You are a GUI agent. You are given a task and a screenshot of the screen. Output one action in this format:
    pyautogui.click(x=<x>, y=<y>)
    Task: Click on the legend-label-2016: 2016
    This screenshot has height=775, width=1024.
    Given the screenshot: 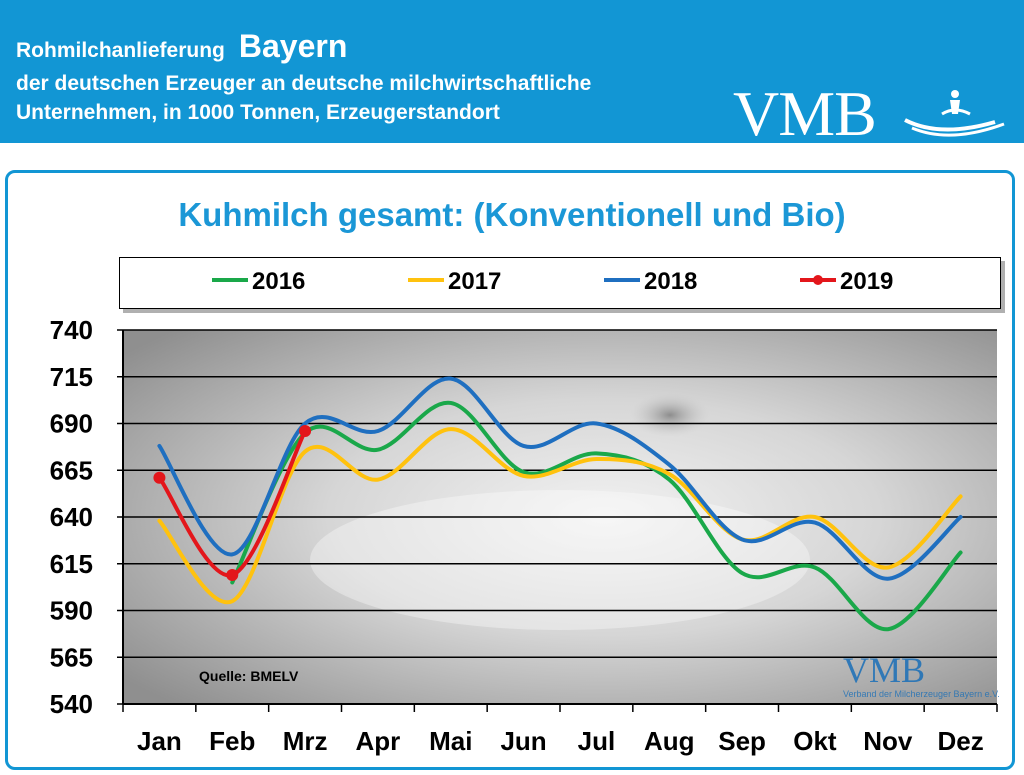 What is the action you would take?
    pyautogui.click(x=279, y=281)
    